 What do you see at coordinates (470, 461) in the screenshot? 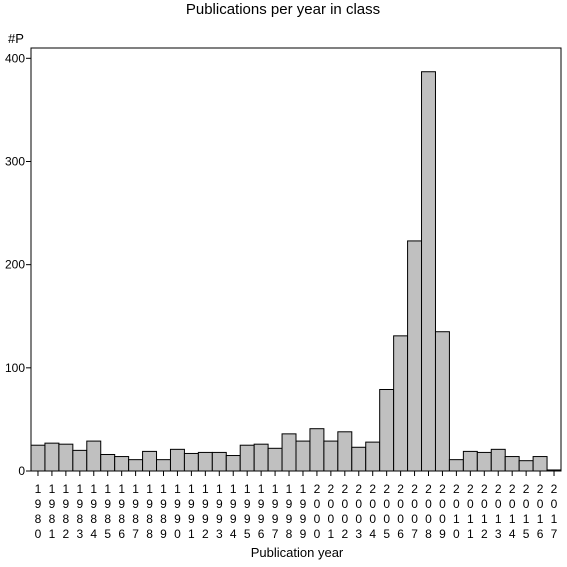
I see `bar-2011` at bounding box center [470, 461].